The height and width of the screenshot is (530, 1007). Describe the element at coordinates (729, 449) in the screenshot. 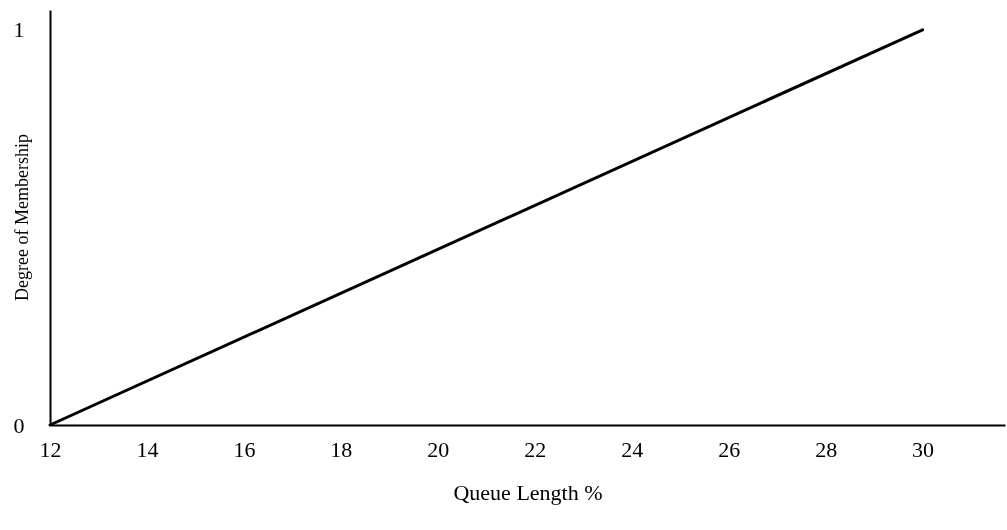

I see `x-tick-label: 26` at that location.